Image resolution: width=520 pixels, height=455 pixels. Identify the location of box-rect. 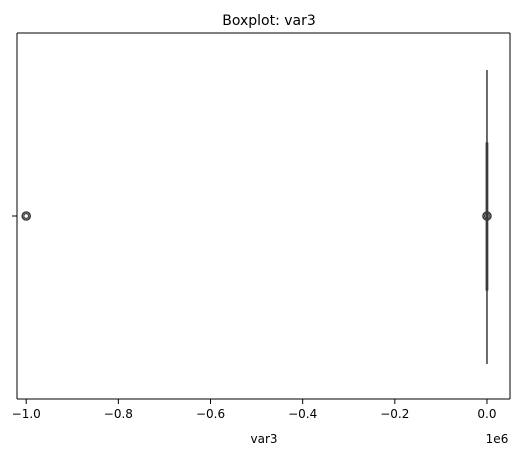
(487, 216).